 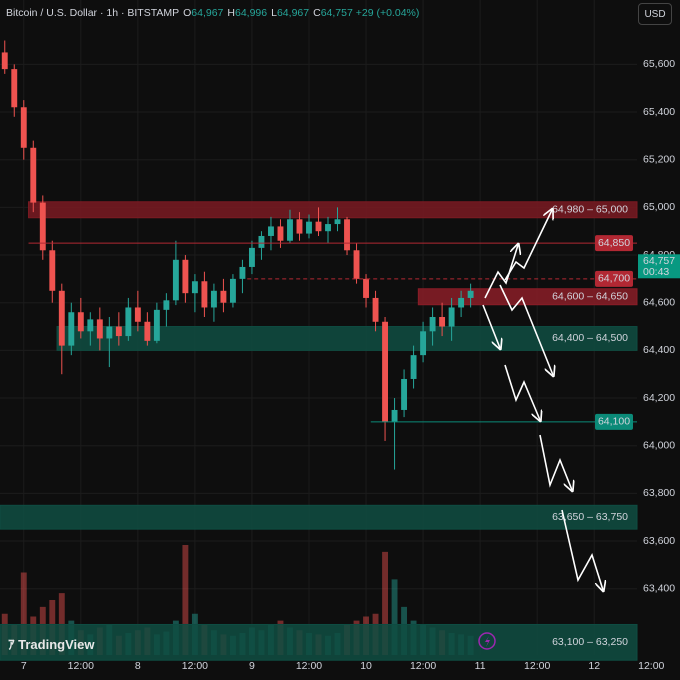 I want to click on y-tick-label: 64,000, so click(x=659, y=445).